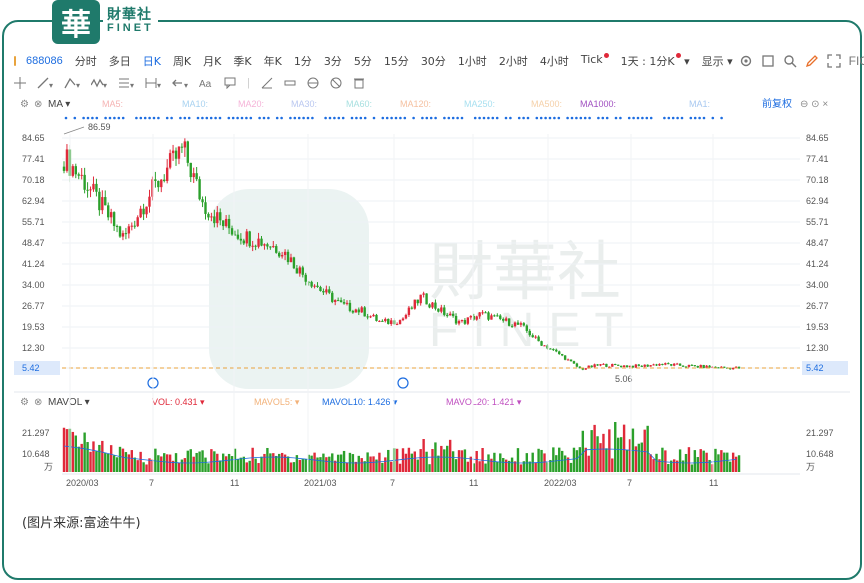 The height and width of the screenshot is (583, 864). What do you see at coordinates (99, 83) in the screenshot?
I see `wave-icon: ▾` at bounding box center [99, 83].